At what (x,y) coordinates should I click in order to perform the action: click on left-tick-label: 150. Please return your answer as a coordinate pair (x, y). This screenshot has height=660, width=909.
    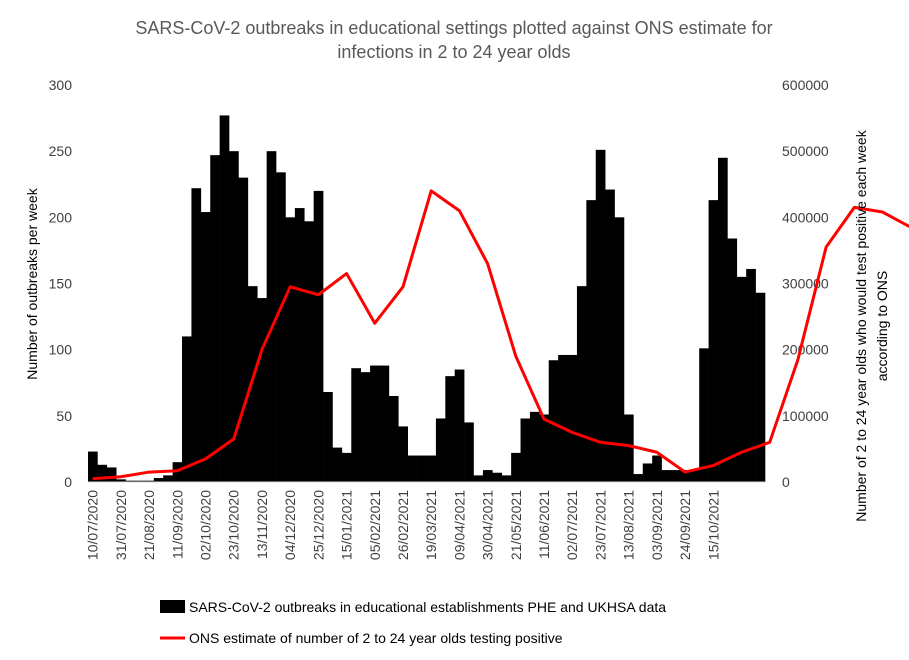
    Looking at the image, I should click on (61, 284).